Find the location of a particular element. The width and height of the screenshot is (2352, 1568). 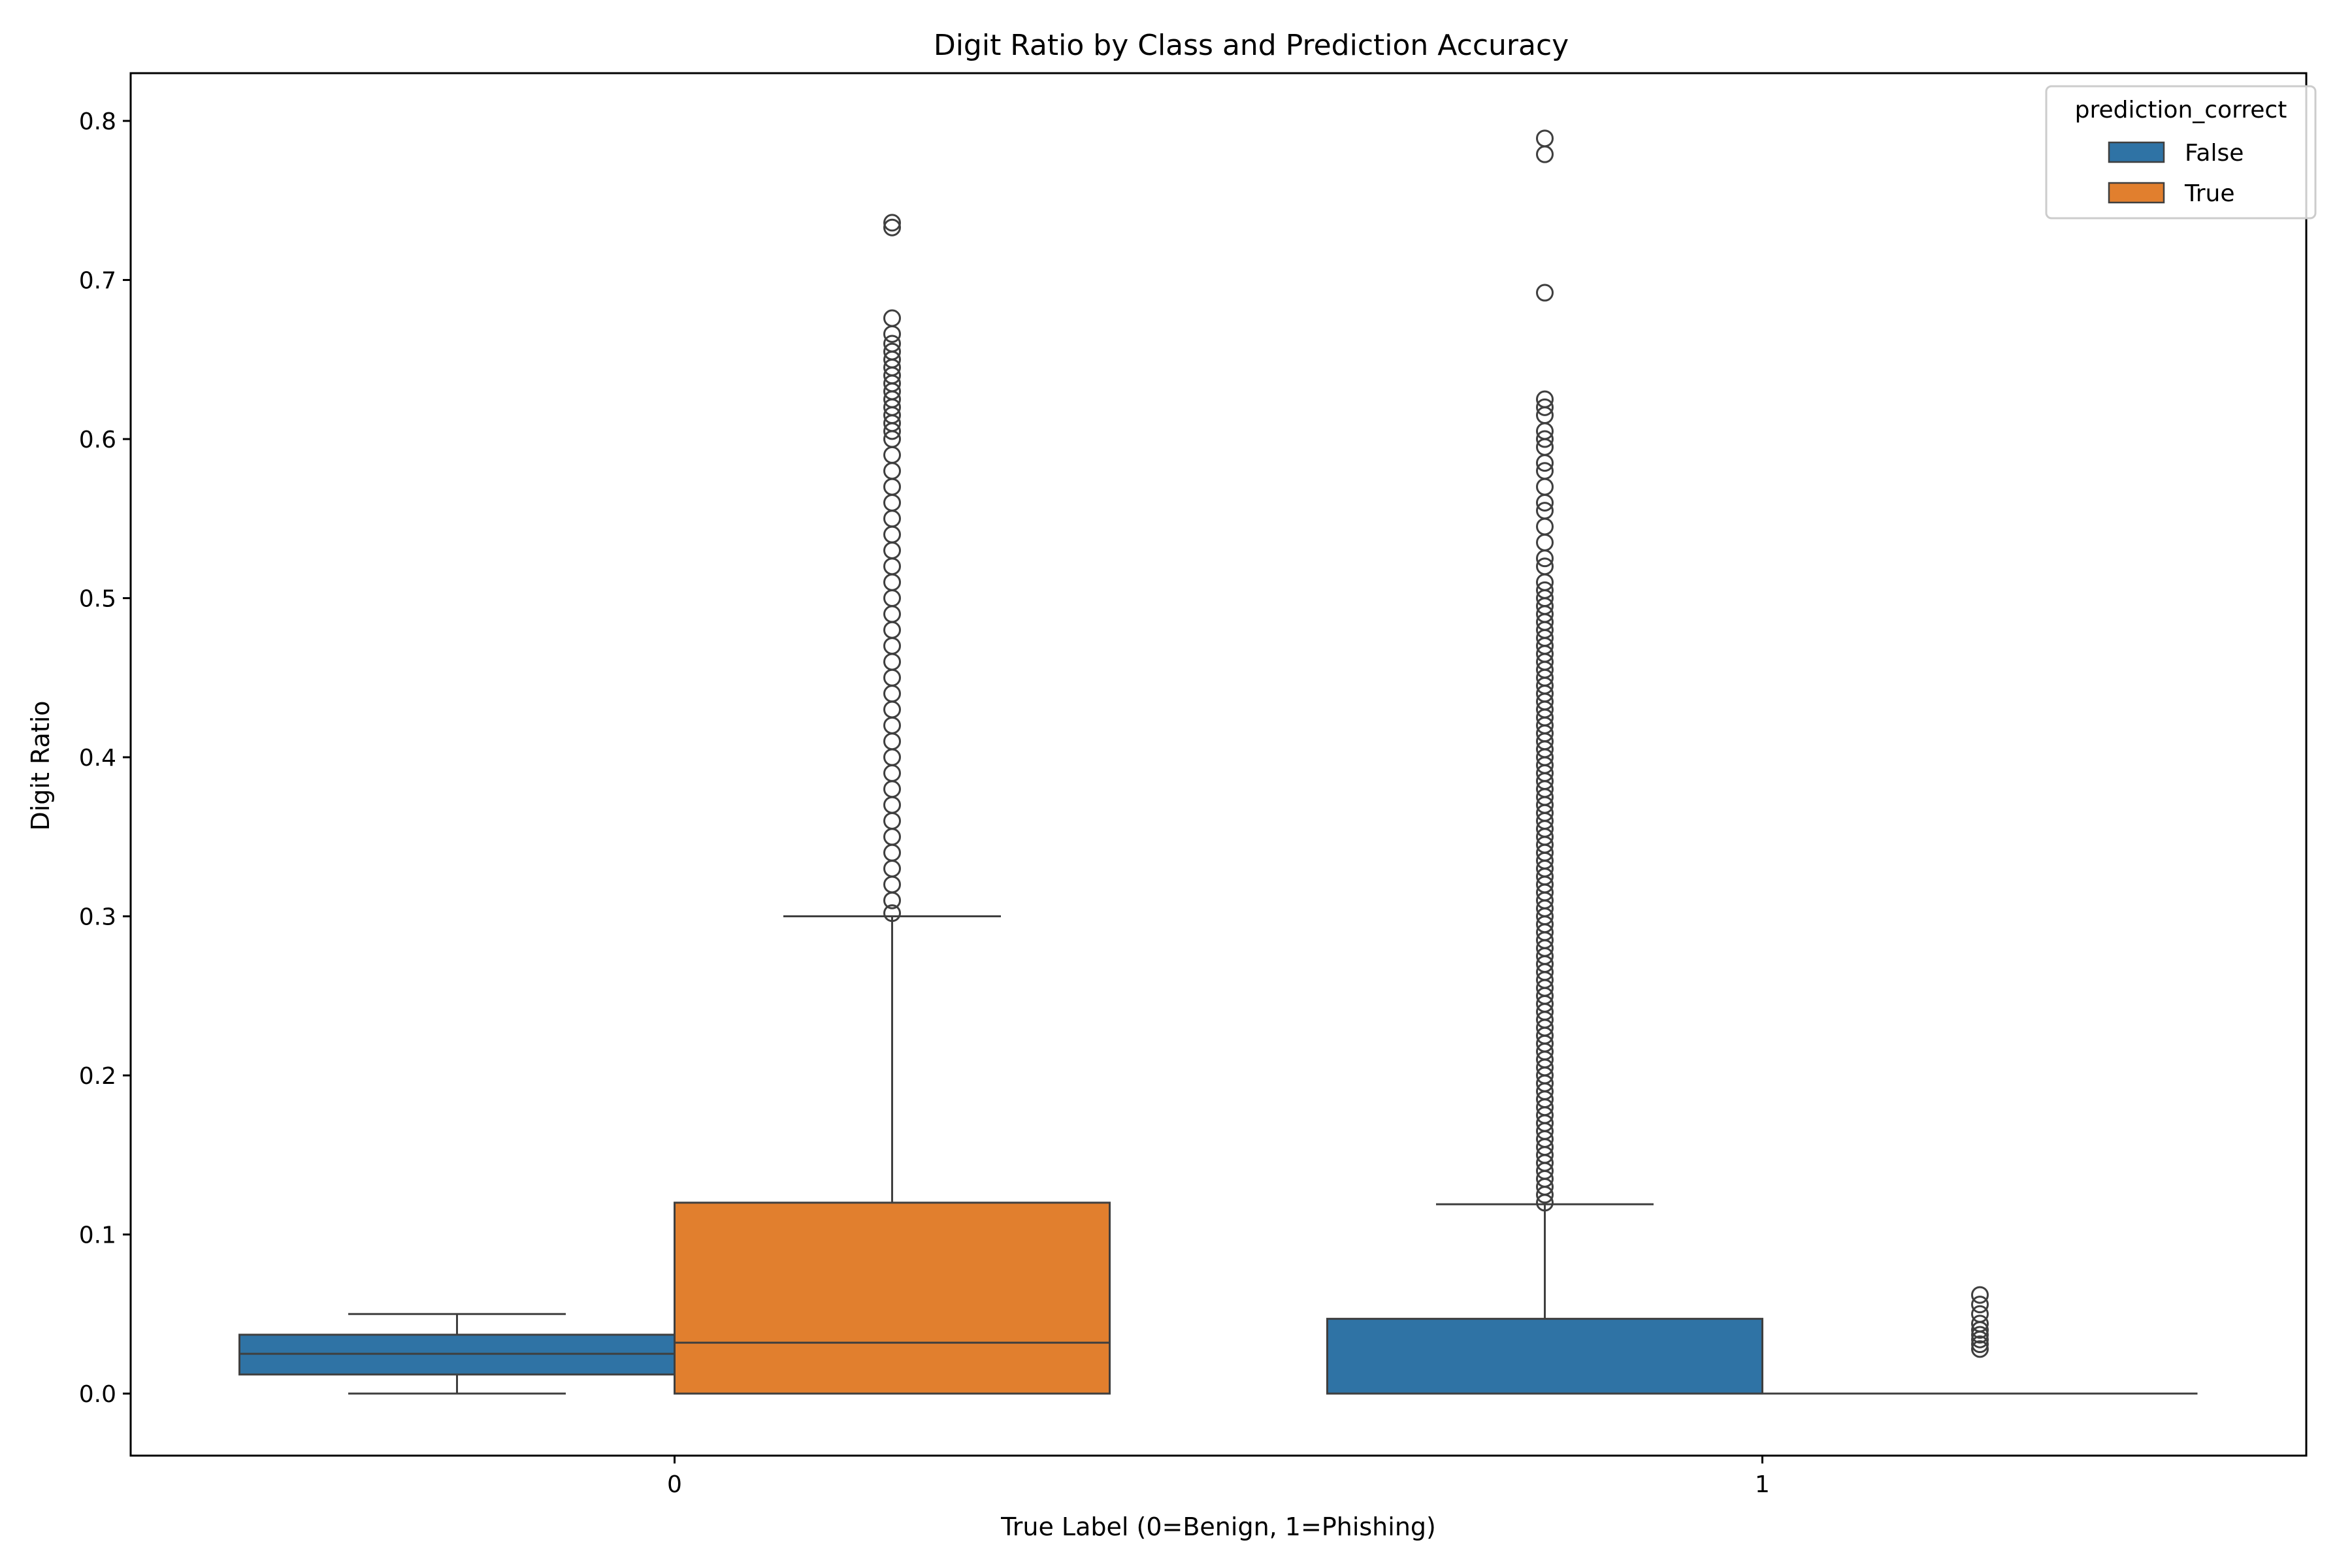

y-axis-label: Digit Ratio is located at coordinates (40, 765).